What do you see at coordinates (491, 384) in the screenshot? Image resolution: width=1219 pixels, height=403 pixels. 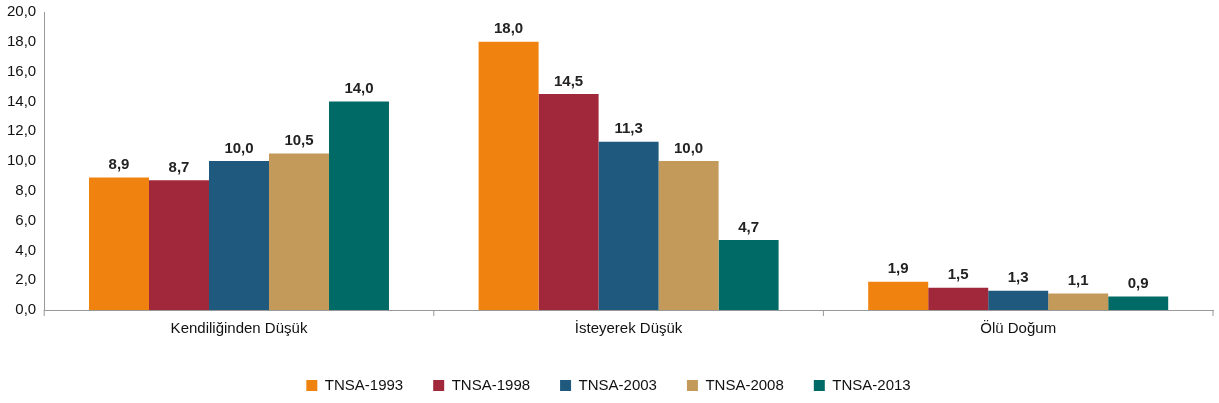 I see `legend-label: TNSA-1998` at bounding box center [491, 384].